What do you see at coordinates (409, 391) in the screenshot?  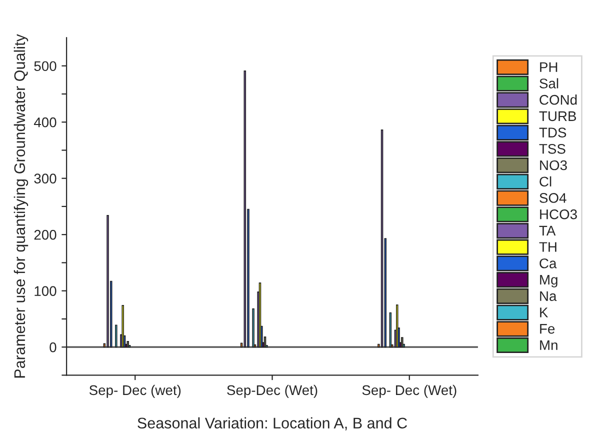 I see `x-tick-label: Sep- Dec (Wet)` at bounding box center [409, 391].